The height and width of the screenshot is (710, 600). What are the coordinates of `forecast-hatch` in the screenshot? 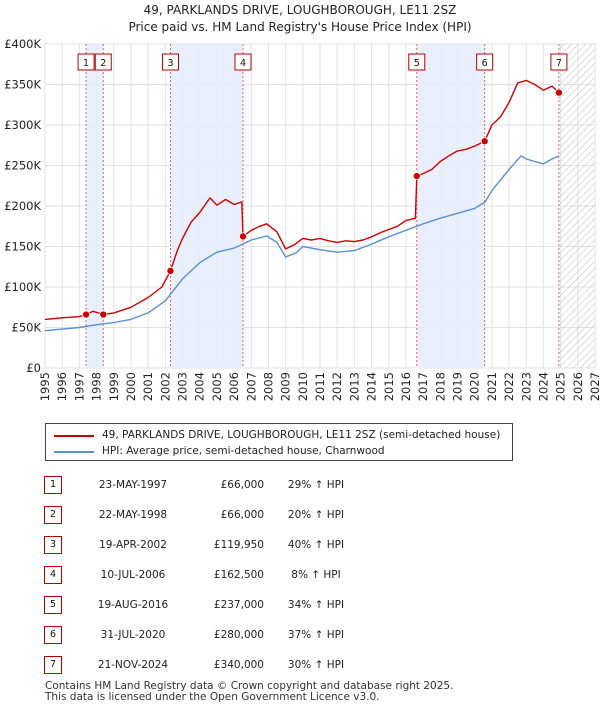 It's located at (576, 206).